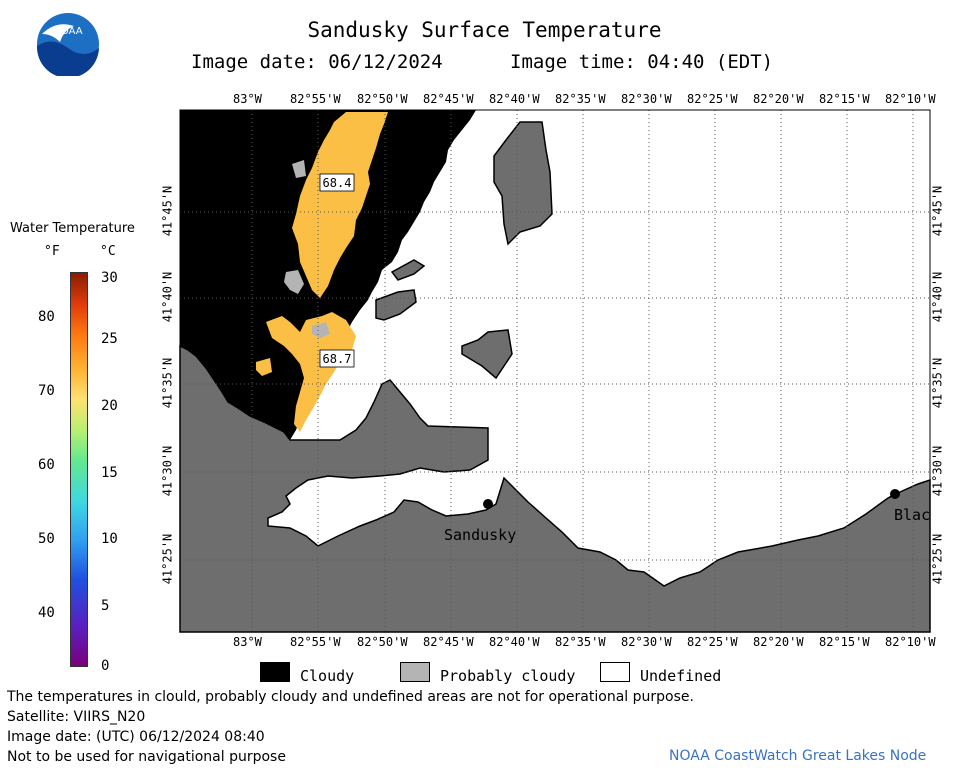  Describe the element at coordinates (167, 471) in the screenshot. I see `lat-label-left: 41°30'N` at that location.